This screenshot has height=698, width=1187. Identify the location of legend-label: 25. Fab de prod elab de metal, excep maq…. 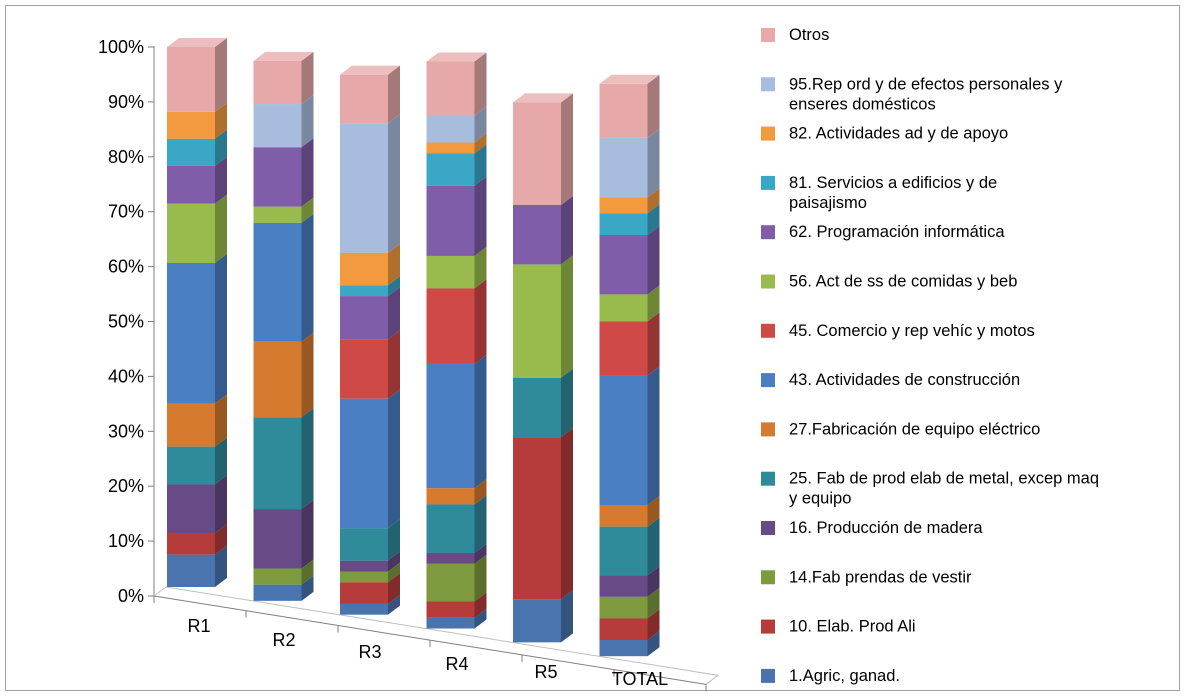
(944, 489).